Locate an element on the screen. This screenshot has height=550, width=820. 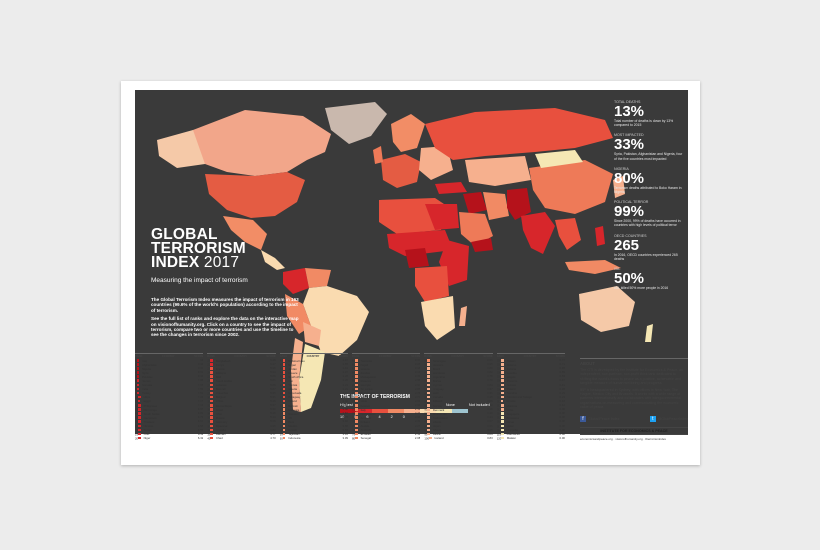
legend-tick: 2 is located at coordinates (391, 417).